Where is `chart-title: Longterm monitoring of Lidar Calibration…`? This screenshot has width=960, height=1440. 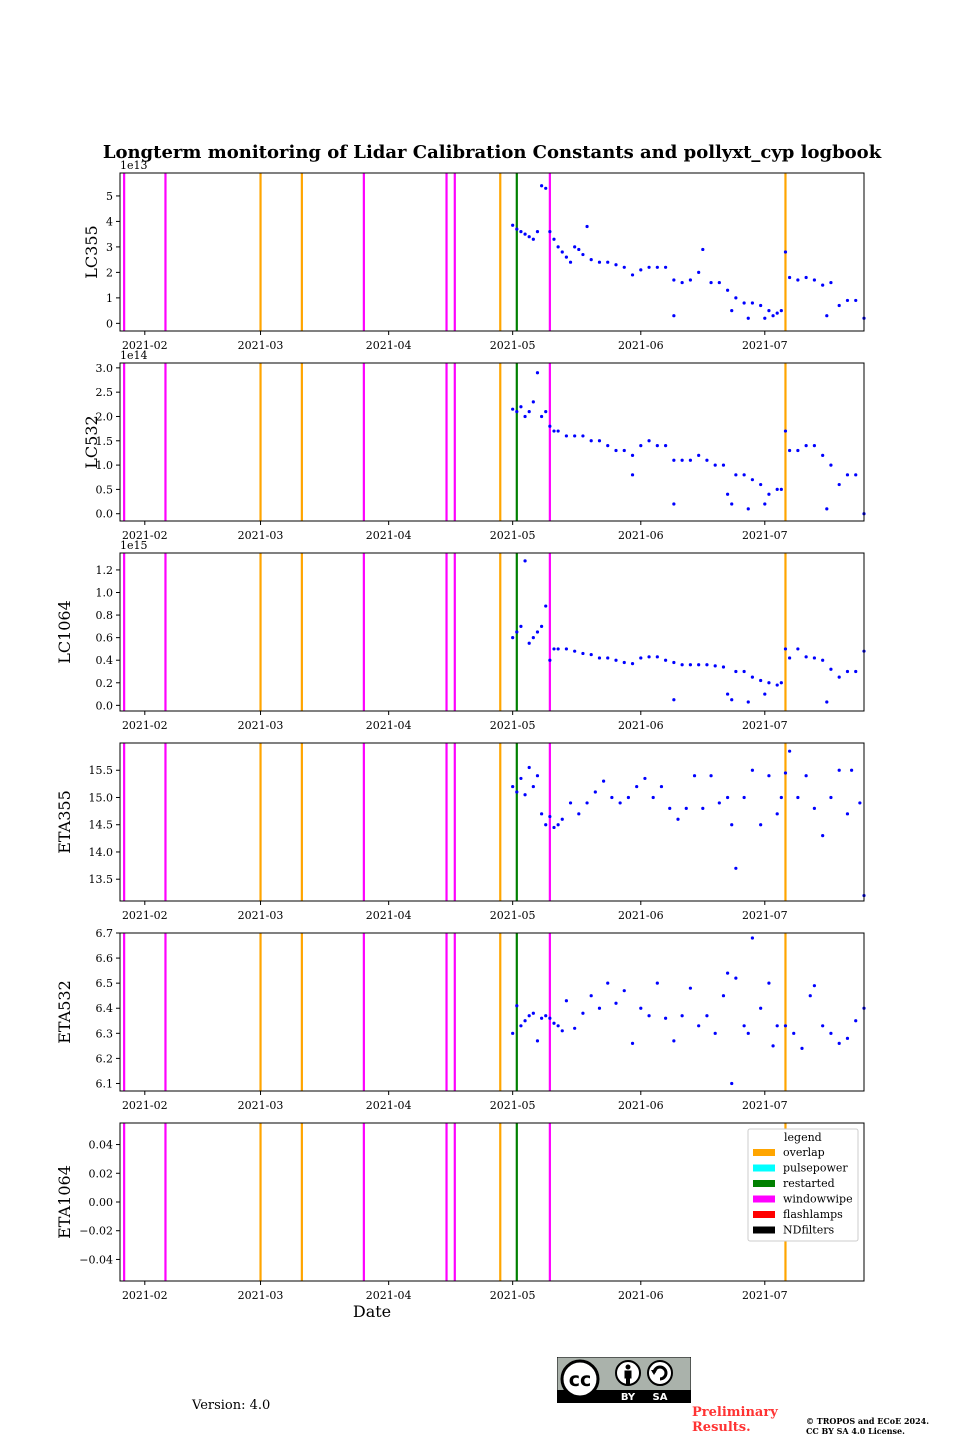
chart-title: Longterm monitoring of Lidar Calibration… is located at coordinates (492, 152).